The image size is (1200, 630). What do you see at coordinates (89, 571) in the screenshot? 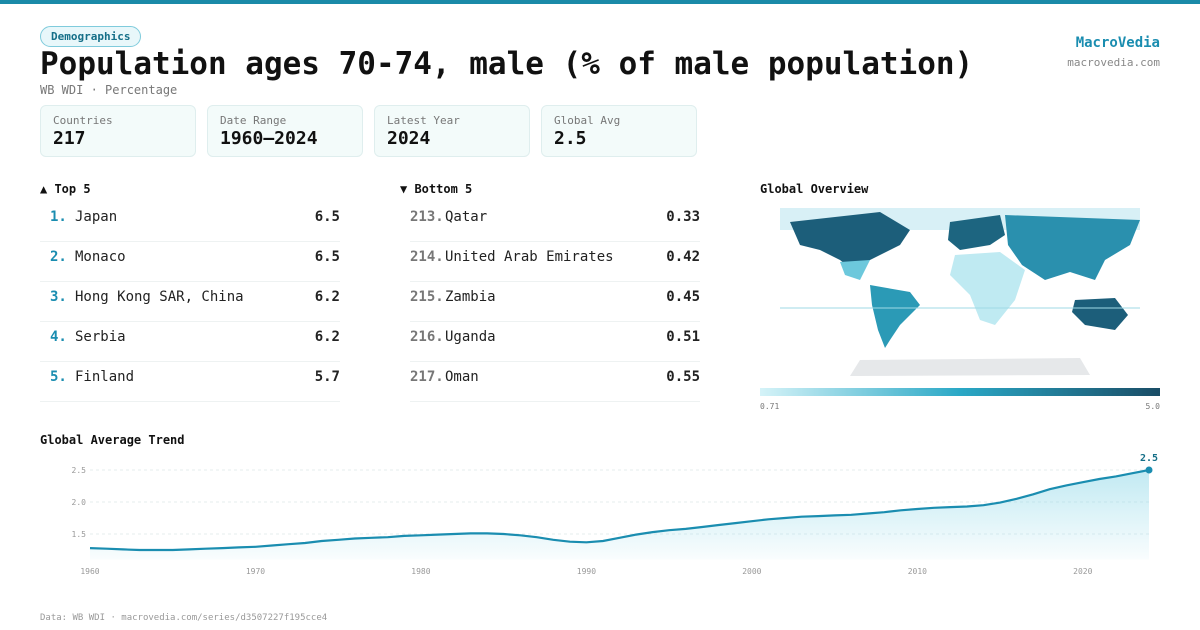
I see `x-tick-label: 1960` at bounding box center [89, 571].